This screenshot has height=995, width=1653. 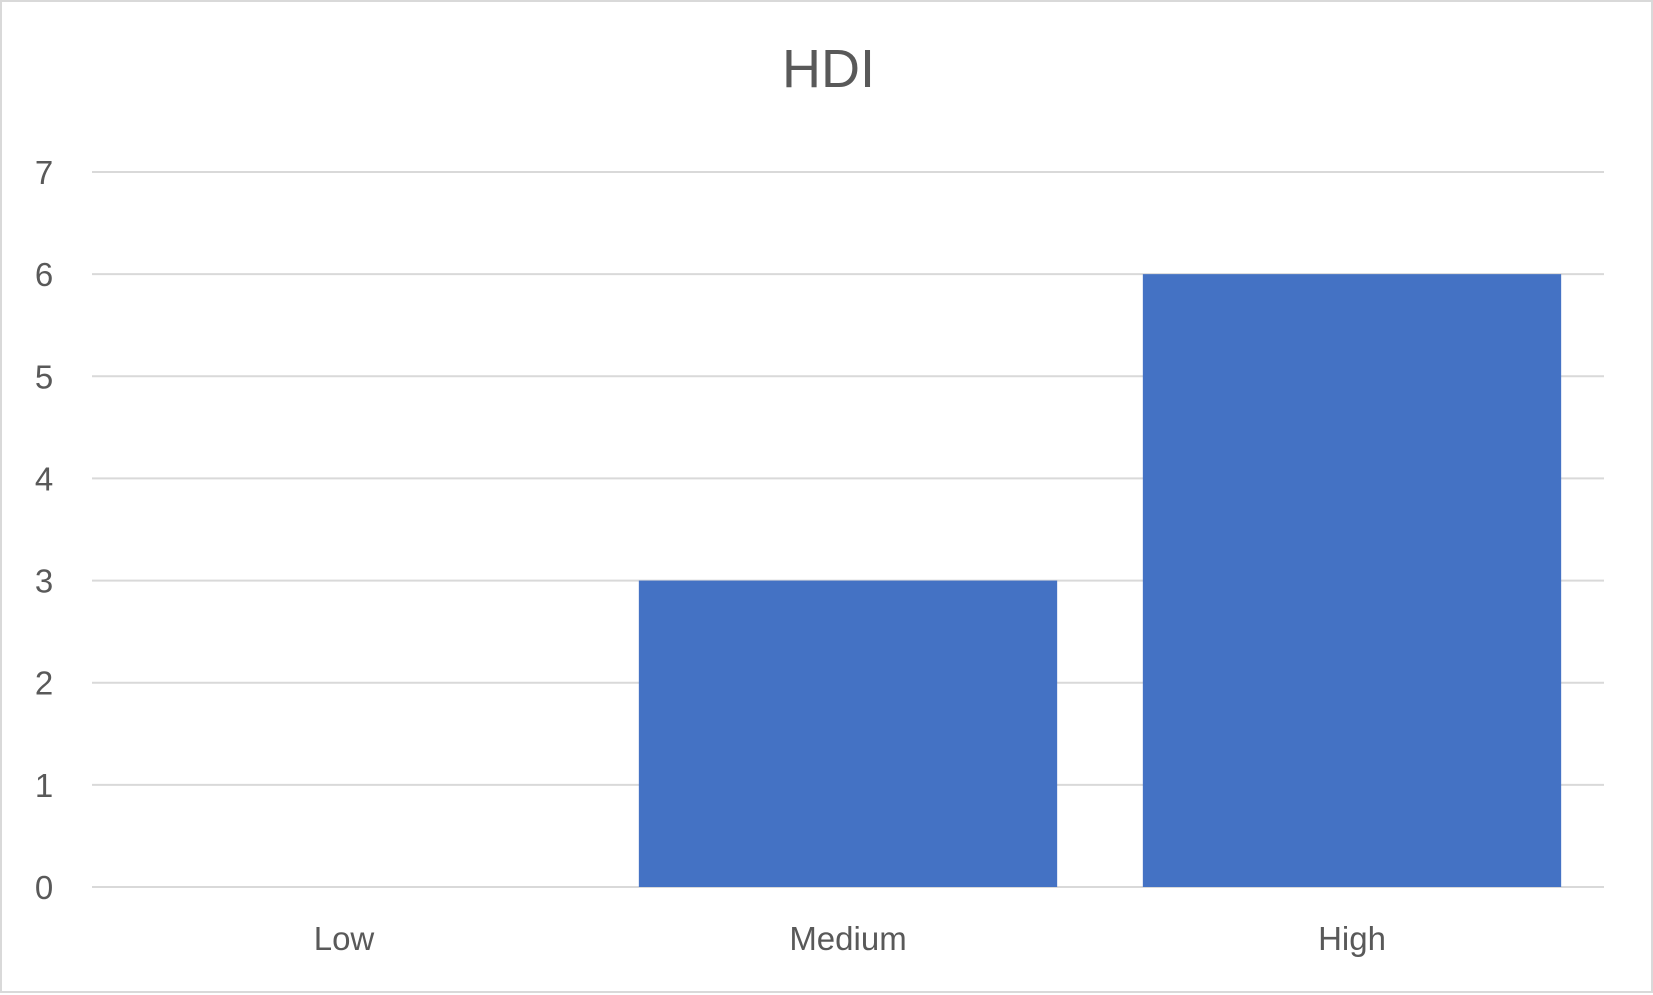 I want to click on y-tick-label: 7, so click(x=44, y=172).